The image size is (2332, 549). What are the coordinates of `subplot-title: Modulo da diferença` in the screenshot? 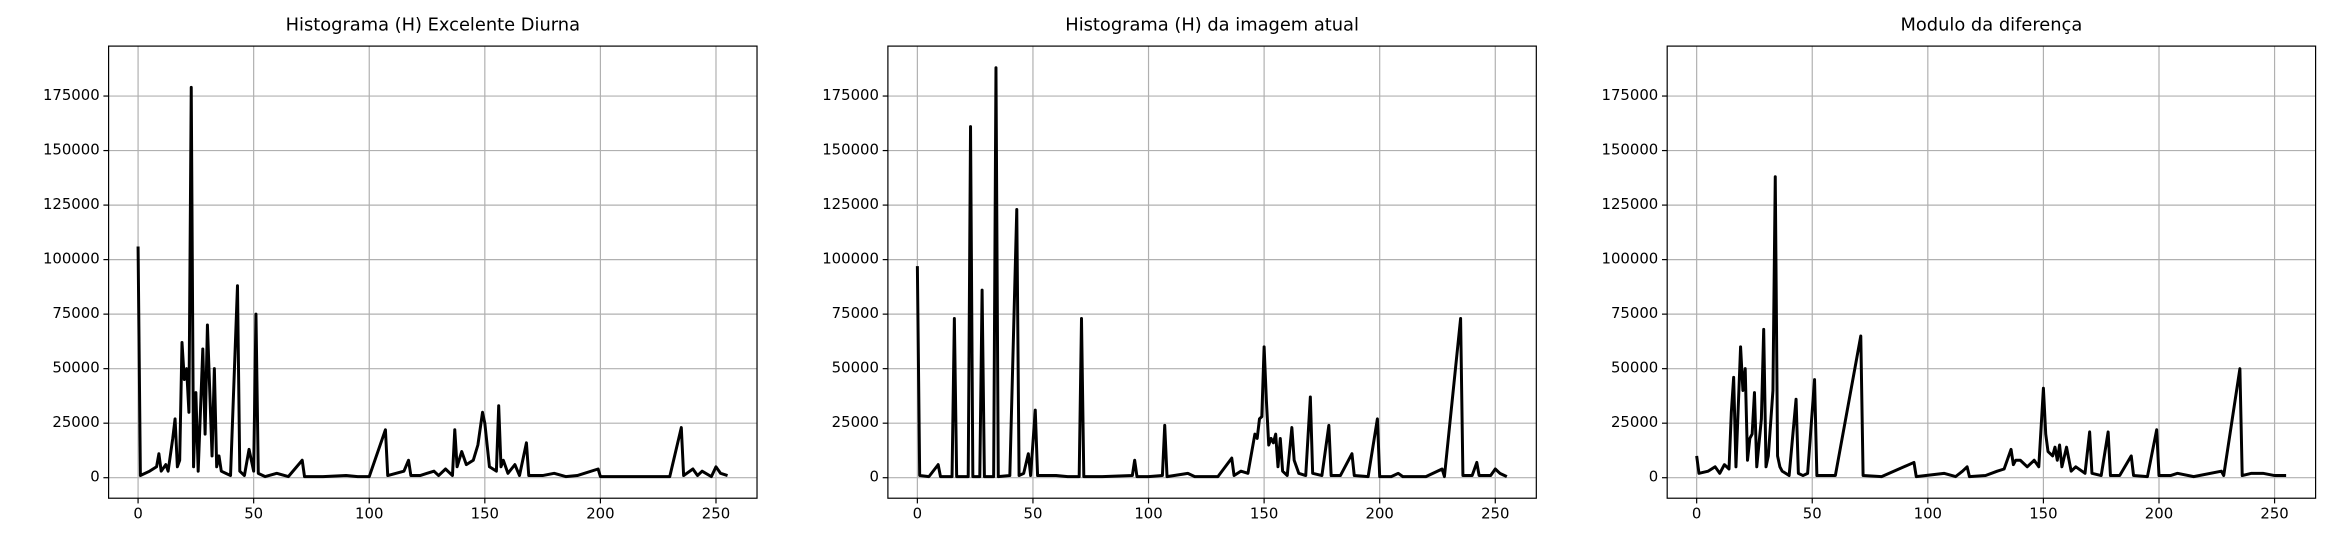 It's located at (1991, 24).